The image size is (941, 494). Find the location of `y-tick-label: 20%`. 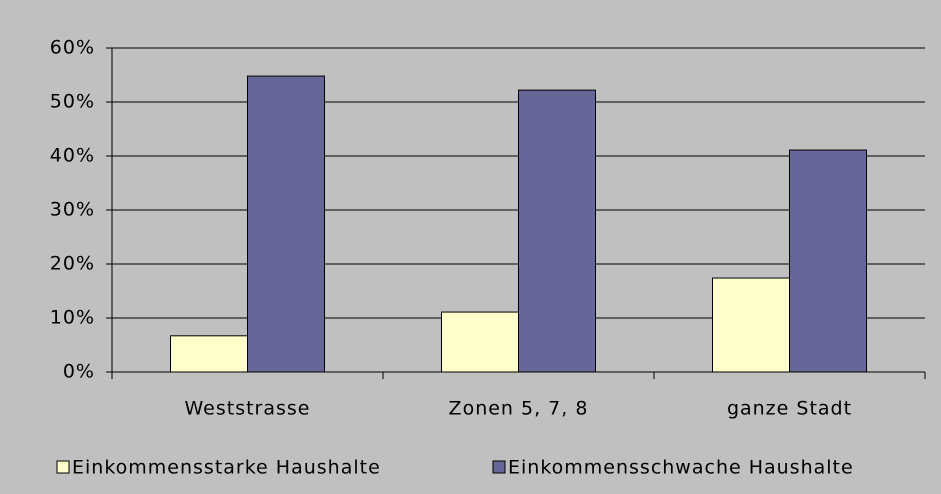

y-tick-label: 20% is located at coordinates (72, 264).